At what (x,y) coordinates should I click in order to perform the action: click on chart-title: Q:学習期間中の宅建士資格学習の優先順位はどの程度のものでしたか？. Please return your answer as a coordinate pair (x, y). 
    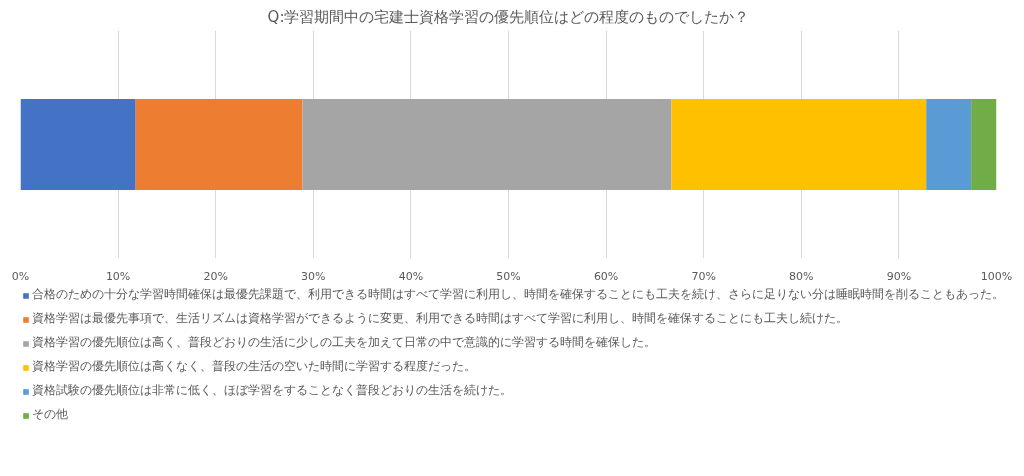
    Looking at the image, I should click on (508, 16).